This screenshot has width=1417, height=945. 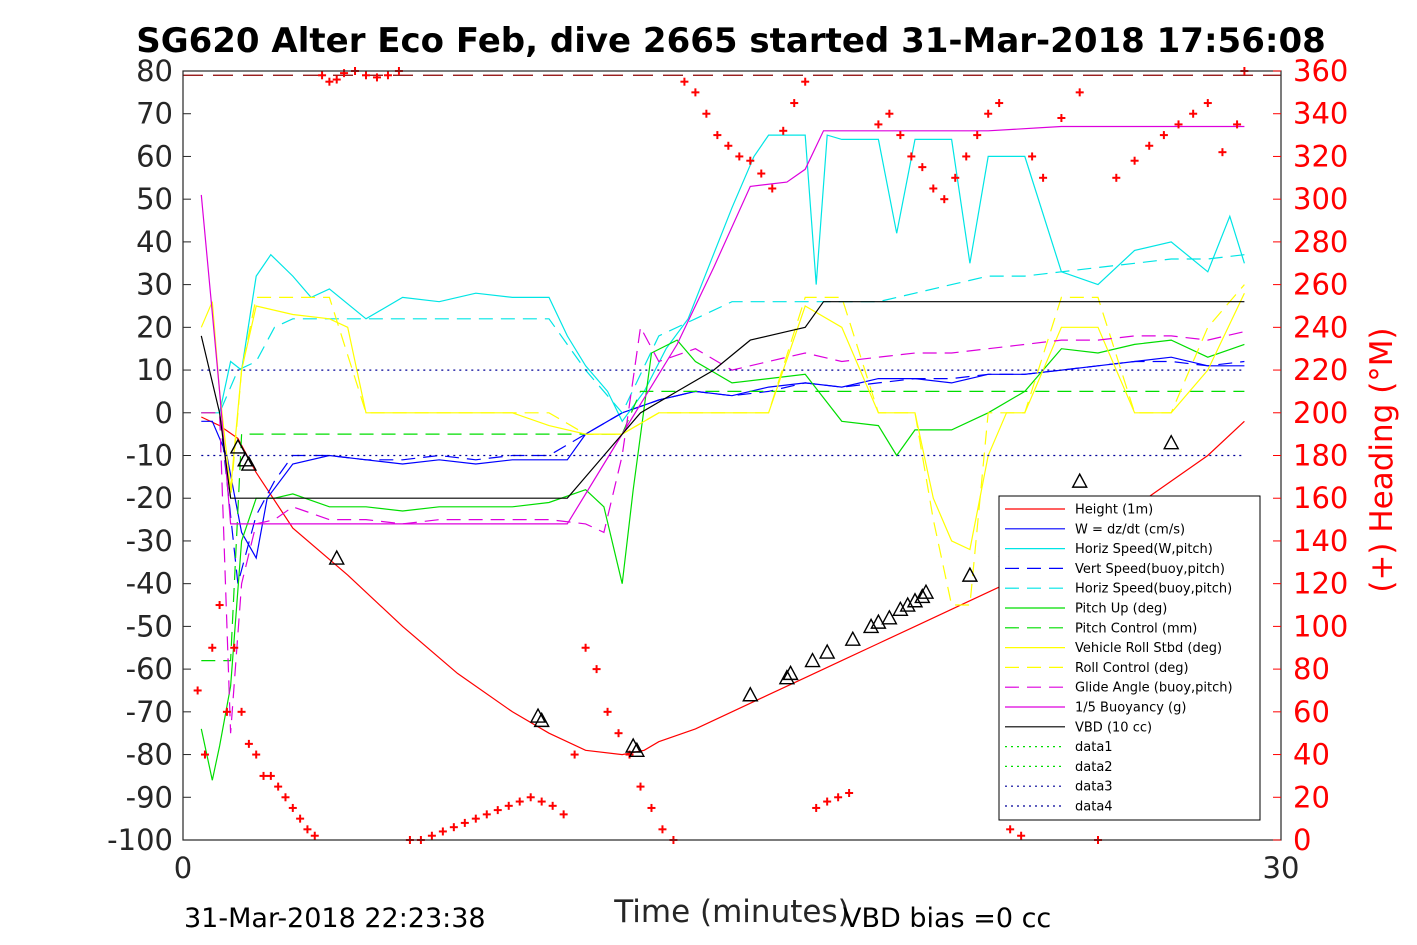 I want to click on y-right-tick-label: 340, so click(x=1320, y=114).